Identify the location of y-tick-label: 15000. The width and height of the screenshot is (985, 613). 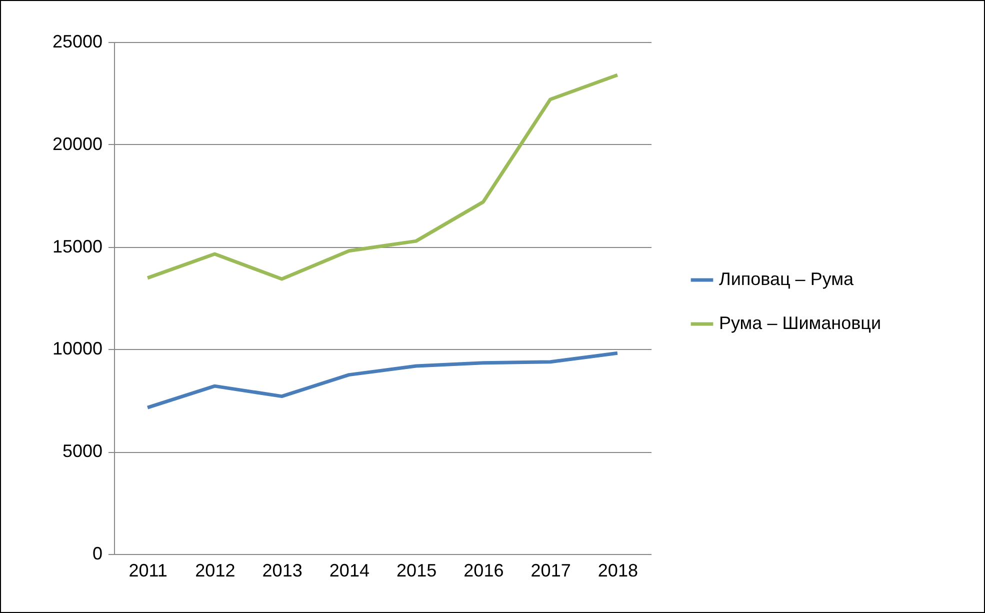
(77, 246).